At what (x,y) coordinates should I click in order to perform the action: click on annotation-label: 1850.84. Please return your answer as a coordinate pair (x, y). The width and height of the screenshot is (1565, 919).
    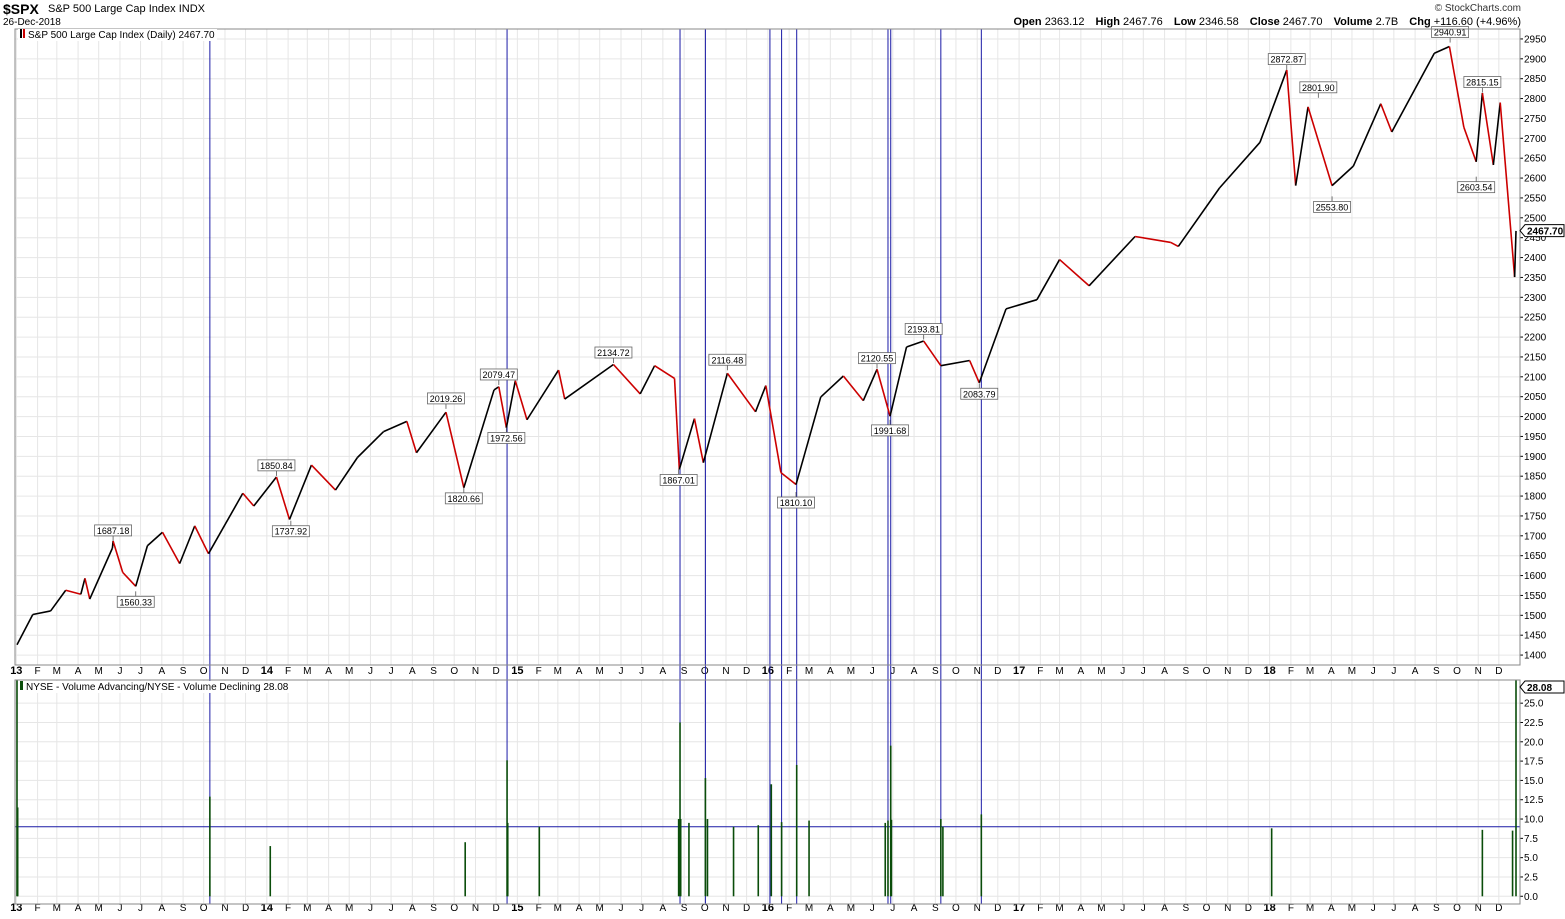
    Looking at the image, I should click on (276, 466).